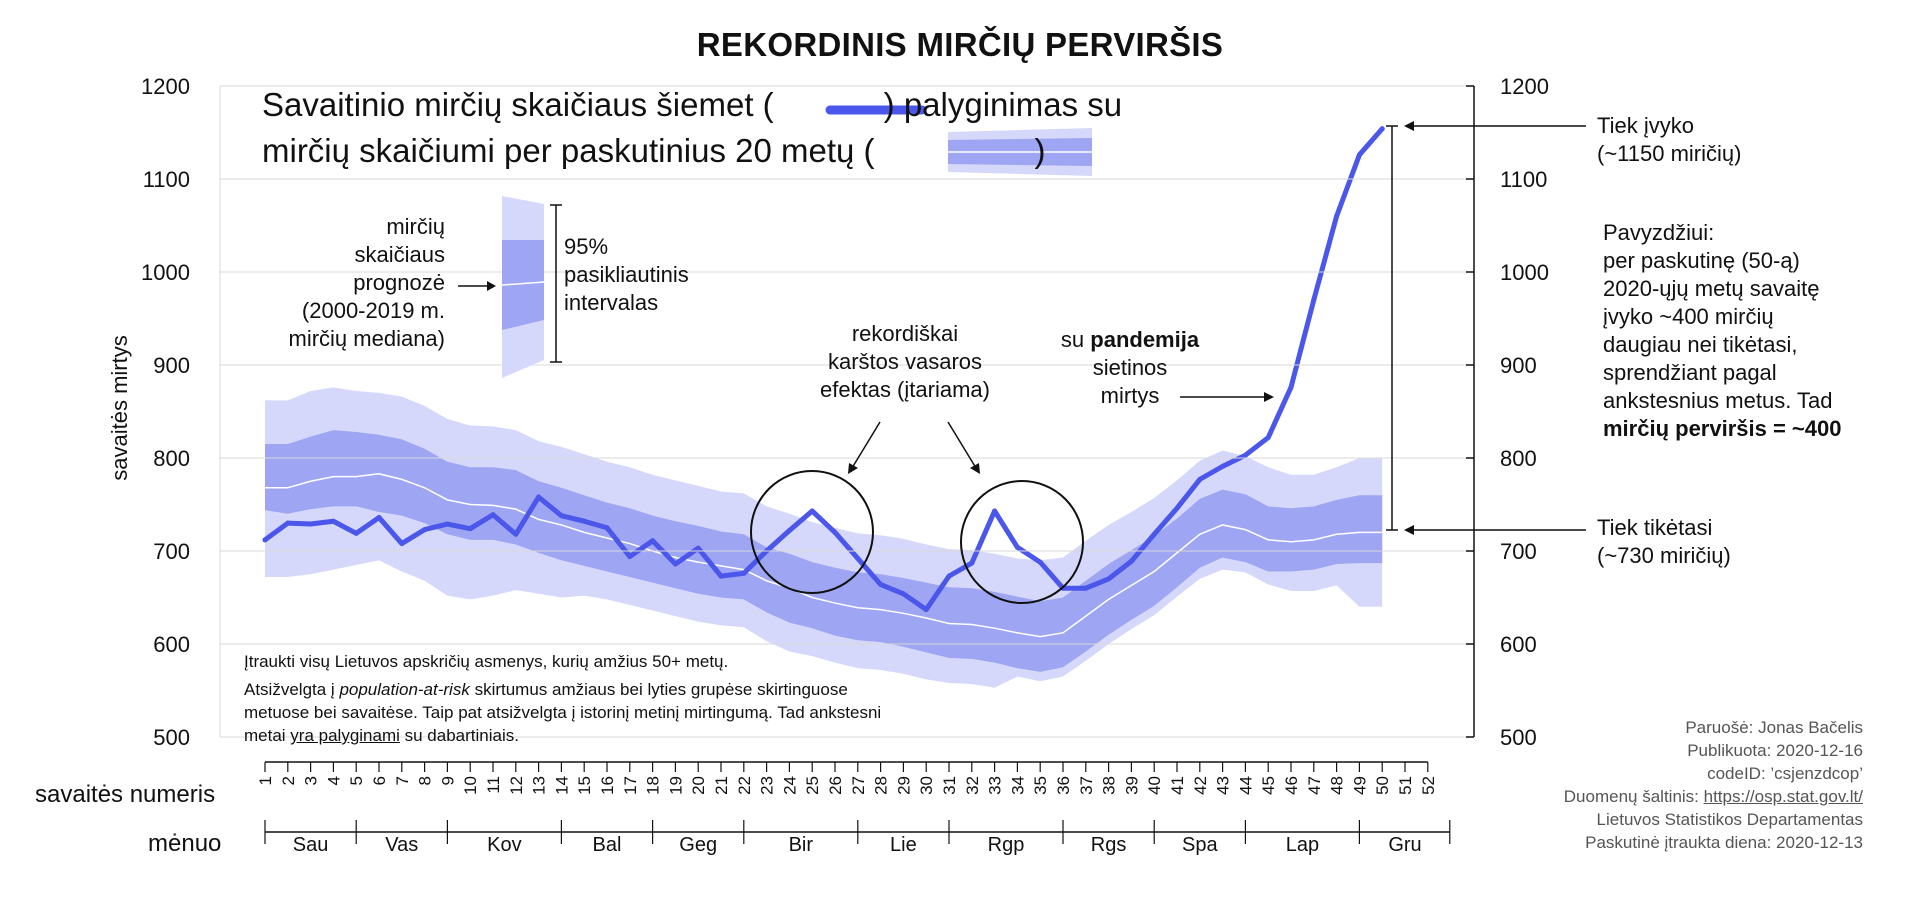 Image resolution: width=1920 pixels, height=902 pixels. What do you see at coordinates (1700, 344) in the screenshot?
I see `example-text-5: daugiau nei tikėtasi,` at bounding box center [1700, 344].